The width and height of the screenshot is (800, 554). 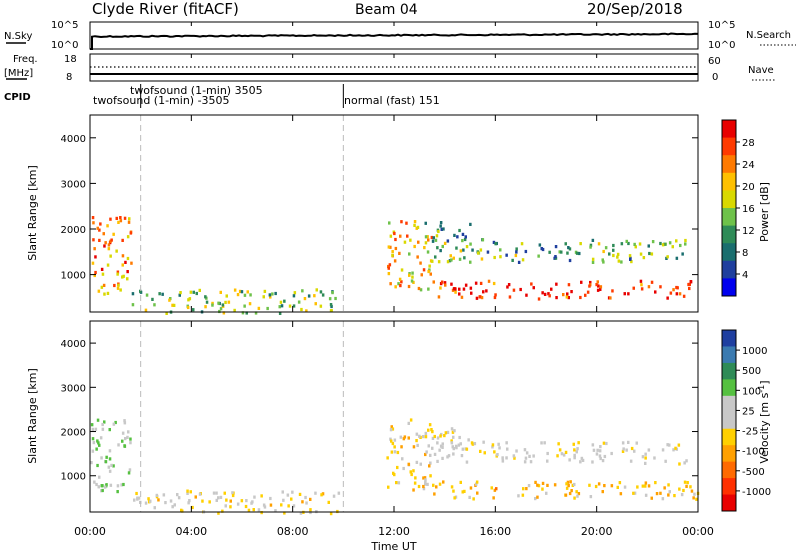 I want to click on x-tick-label: 20:00, so click(x=597, y=531).